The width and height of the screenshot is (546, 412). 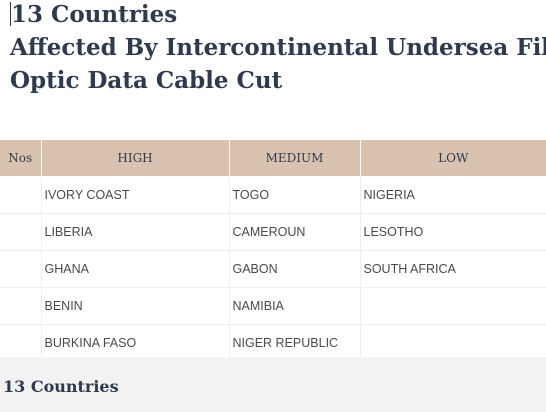 What do you see at coordinates (273, 384) in the screenshot?
I see `footer-bar: 13 Countries` at bounding box center [273, 384].